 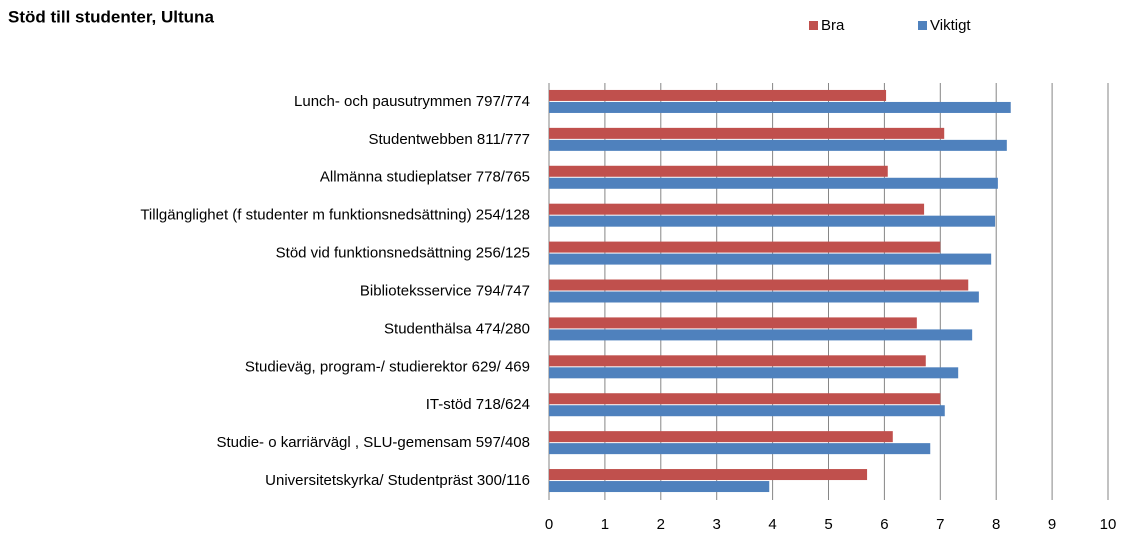 What do you see at coordinates (445, 290) in the screenshot?
I see `y-tick-label: Biblioteksservice 794/747` at bounding box center [445, 290].